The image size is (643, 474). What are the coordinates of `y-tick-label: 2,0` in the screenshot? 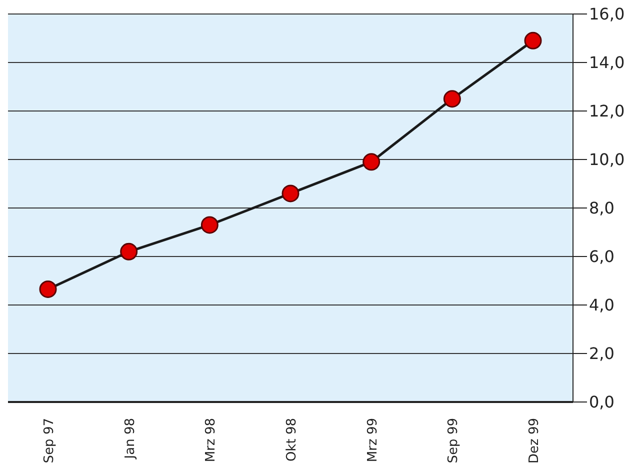 It's located at (601, 354).